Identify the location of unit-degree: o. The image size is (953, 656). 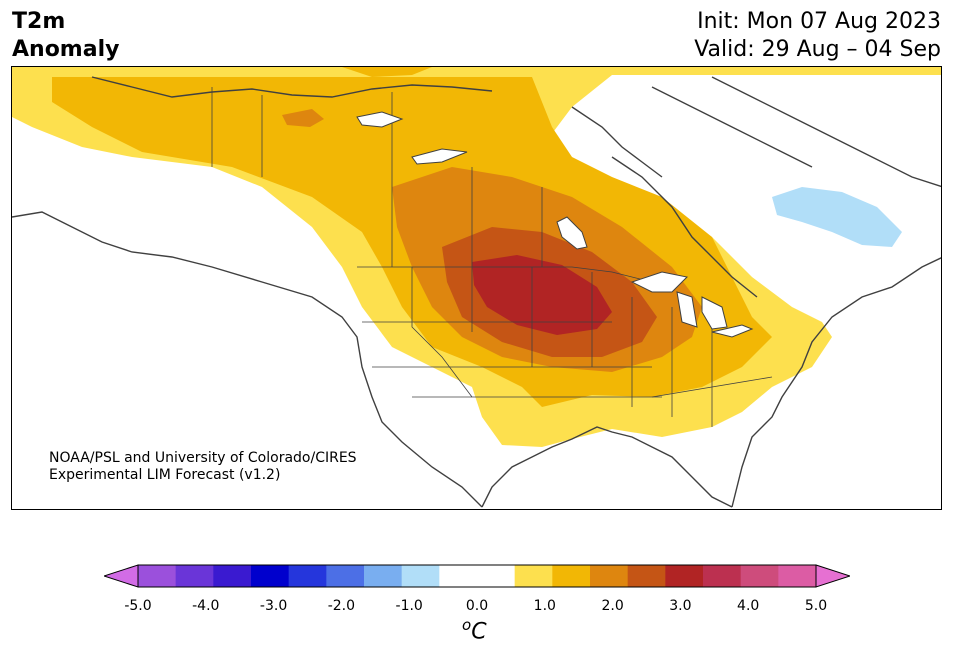
(467, 625).